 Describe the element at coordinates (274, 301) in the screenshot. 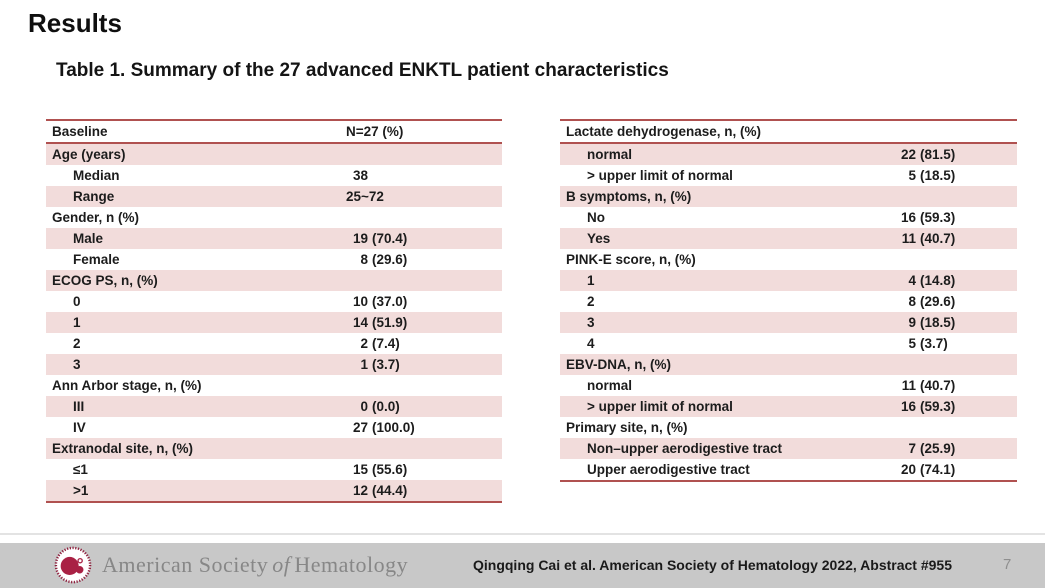

I see `table-row: 0 10 (37.0)` at that location.